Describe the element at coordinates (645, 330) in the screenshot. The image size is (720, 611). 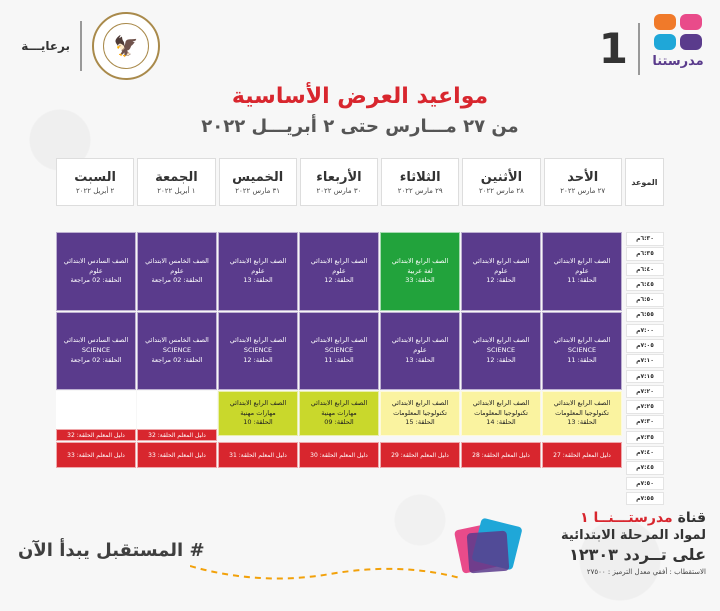
I see `time-slot: ٧:٠٠م` at that location.